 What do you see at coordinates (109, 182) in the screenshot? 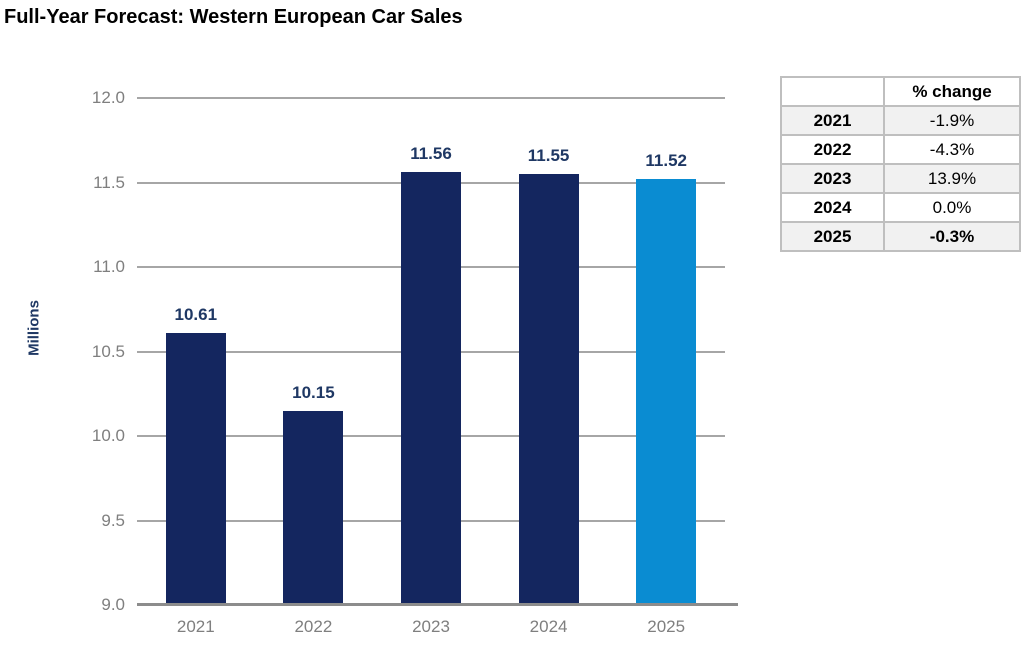
I see `y-axis-tick-label: 11.5` at bounding box center [109, 182].